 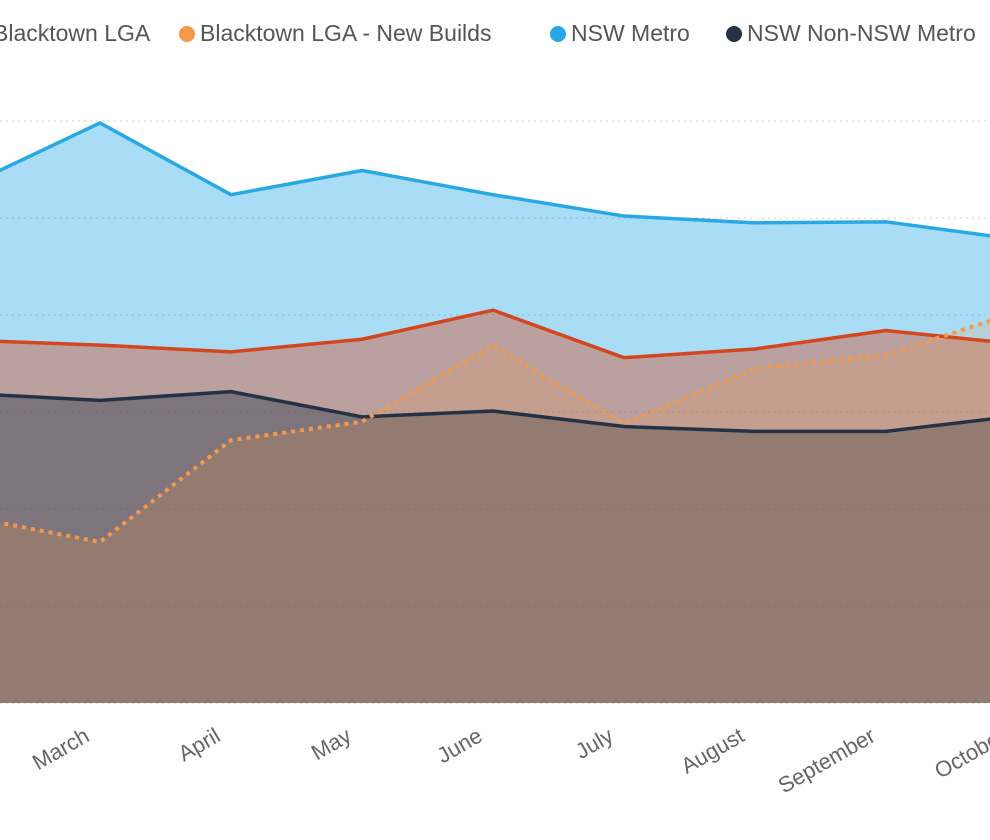 I want to click on legend-item: NSW Metro, so click(x=620, y=33).